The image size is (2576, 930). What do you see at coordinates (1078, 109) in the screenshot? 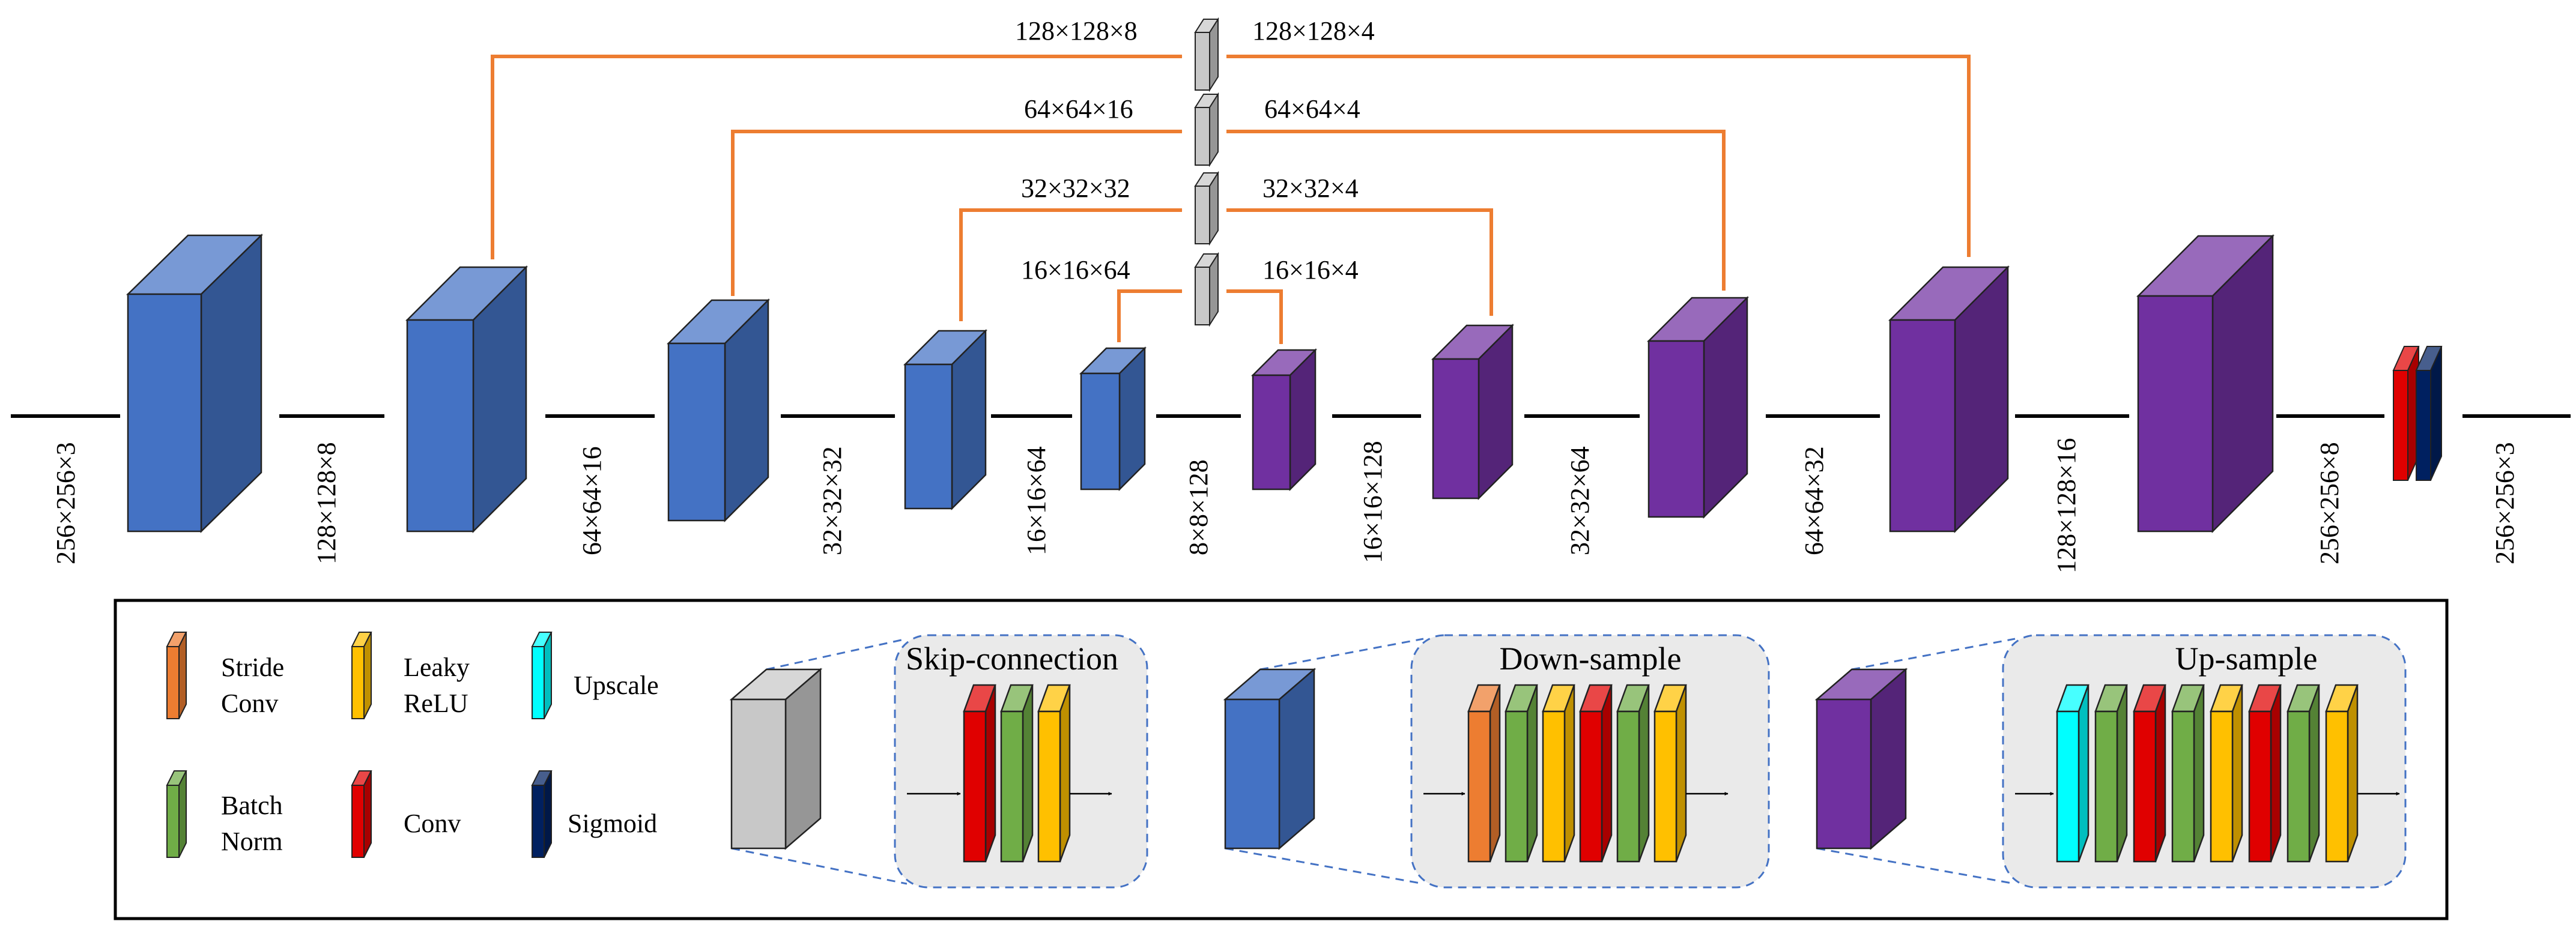
I see `skip-in-label-2: 64×64×16` at bounding box center [1078, 109].